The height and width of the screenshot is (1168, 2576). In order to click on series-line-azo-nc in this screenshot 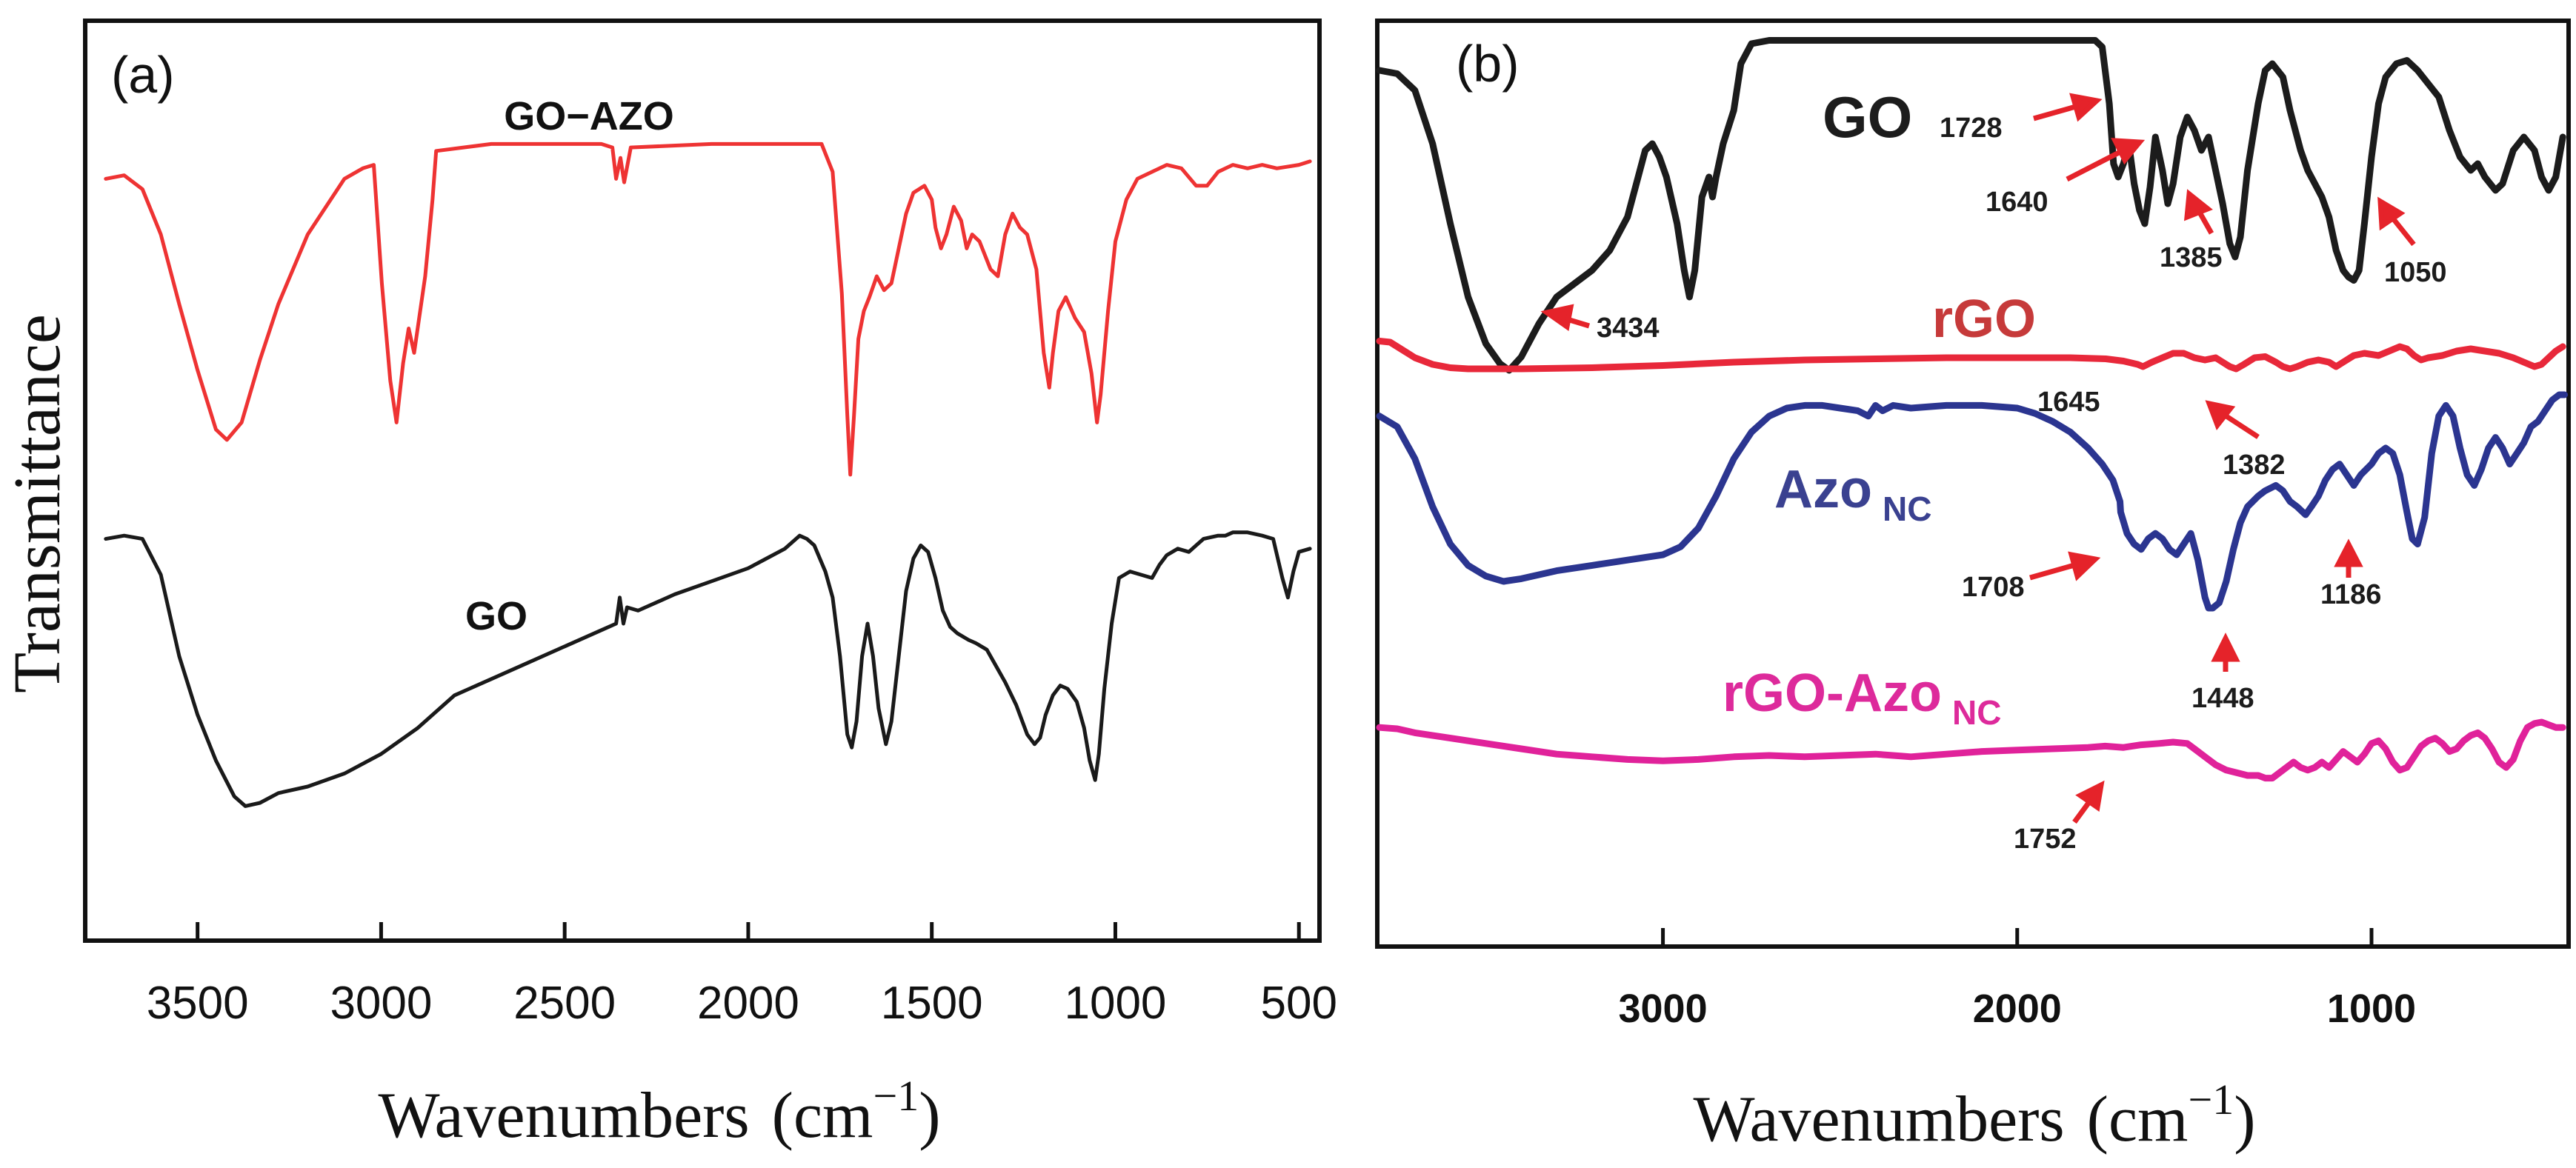, I will do `click(1973, 501)`.